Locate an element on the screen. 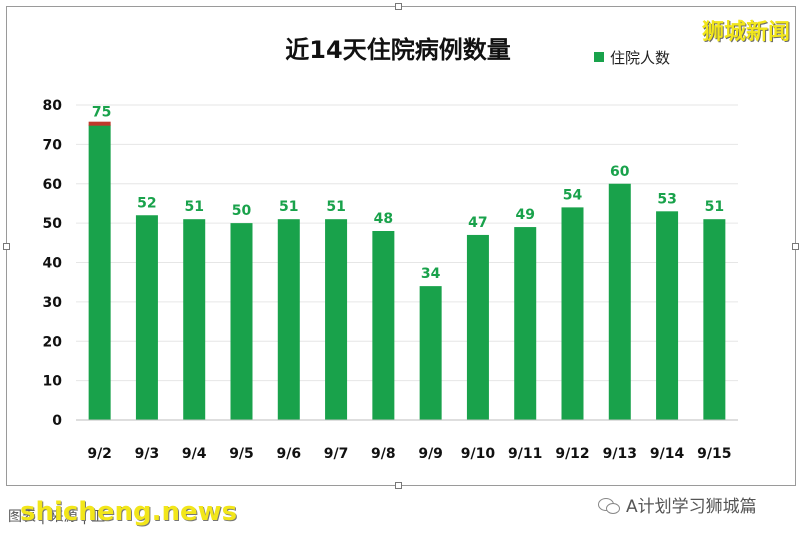 The width and height of the screenshot is (800, 537). x-tick-label: 9/4 is located at coordinates (194, 454).